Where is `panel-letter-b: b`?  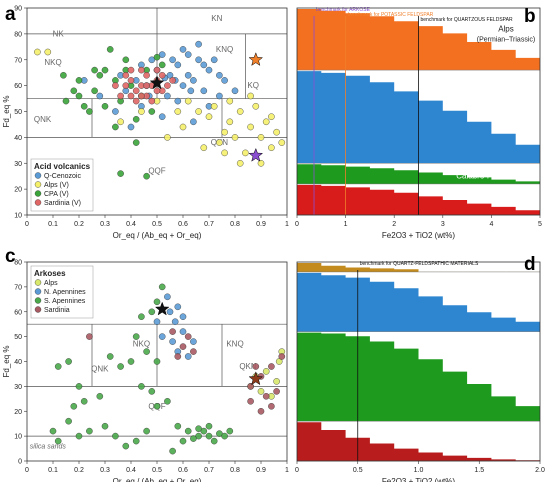 panel-letter-b: b is located at coordinates (530, 16).